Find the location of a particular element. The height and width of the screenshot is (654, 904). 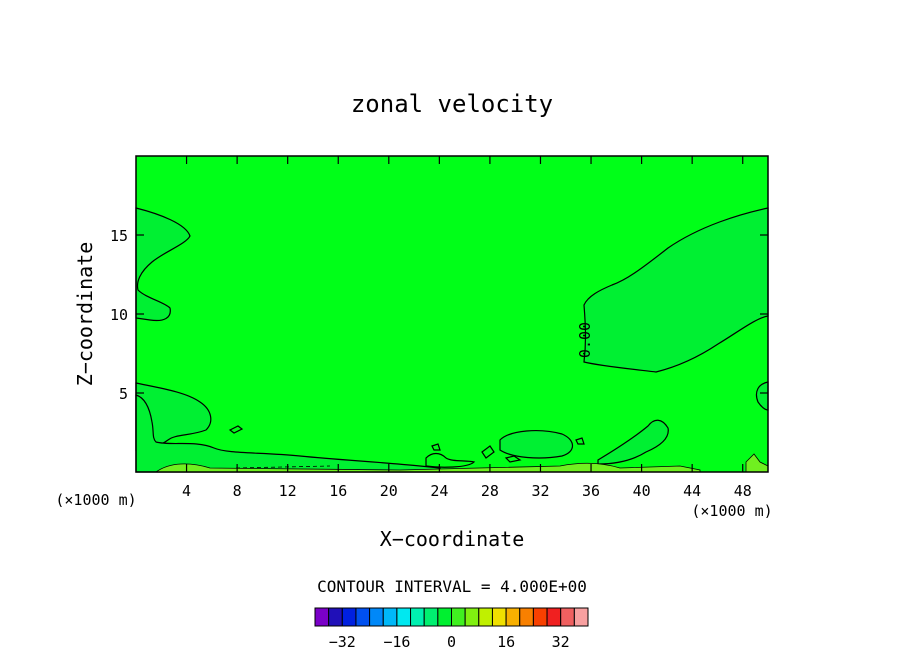

x-tick-label: 12 is located at coordinates (288, 491).